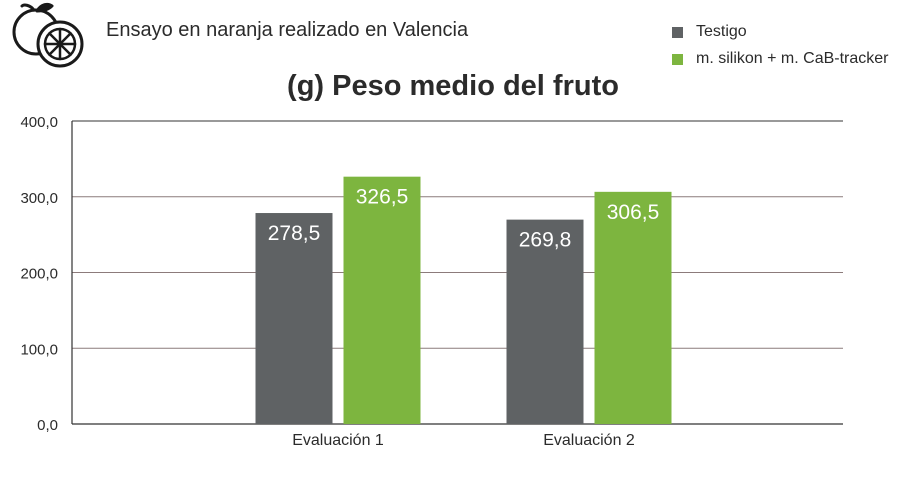 The width and height of the screenshot is (906, 481). What do you see at coordinates (721, 31) in the screenshot?
I see `legend-label-testigo: Testigo` at bounding box center [721, 31].